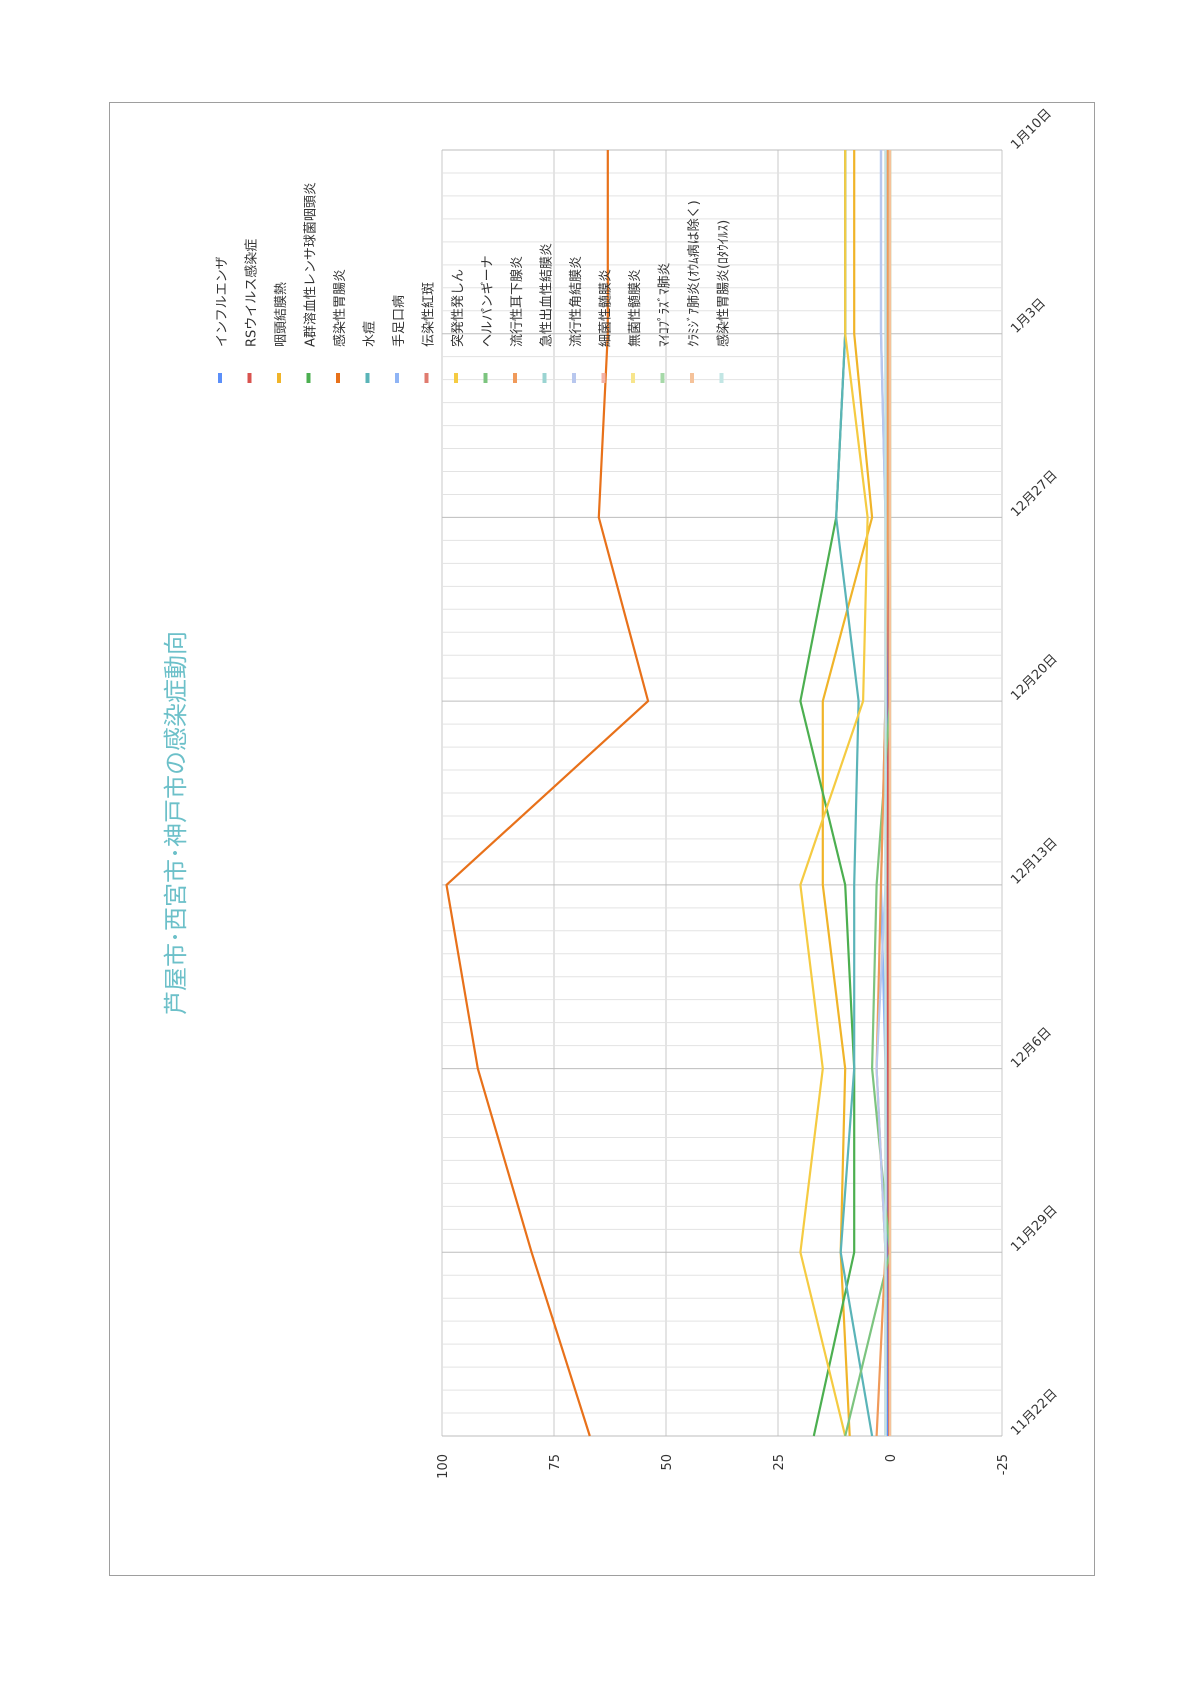 Image resolution: width=1190 pixels, height=1683 pixels. I want to click on legend-label: ｸﾗﾐｼﾞｱ肺炎(ｵｳﾑ病は除く), so click(694, 273).